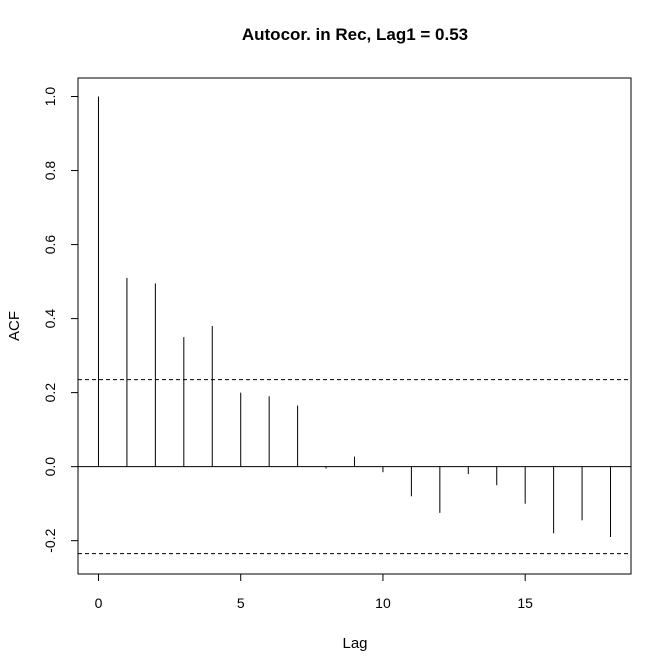  What do you see at coordinates (355, 34) in the screenshot?
I see `chart-title: Autocor. in Rec, Lag1 = 0.53` at bounding box center [355, 34].